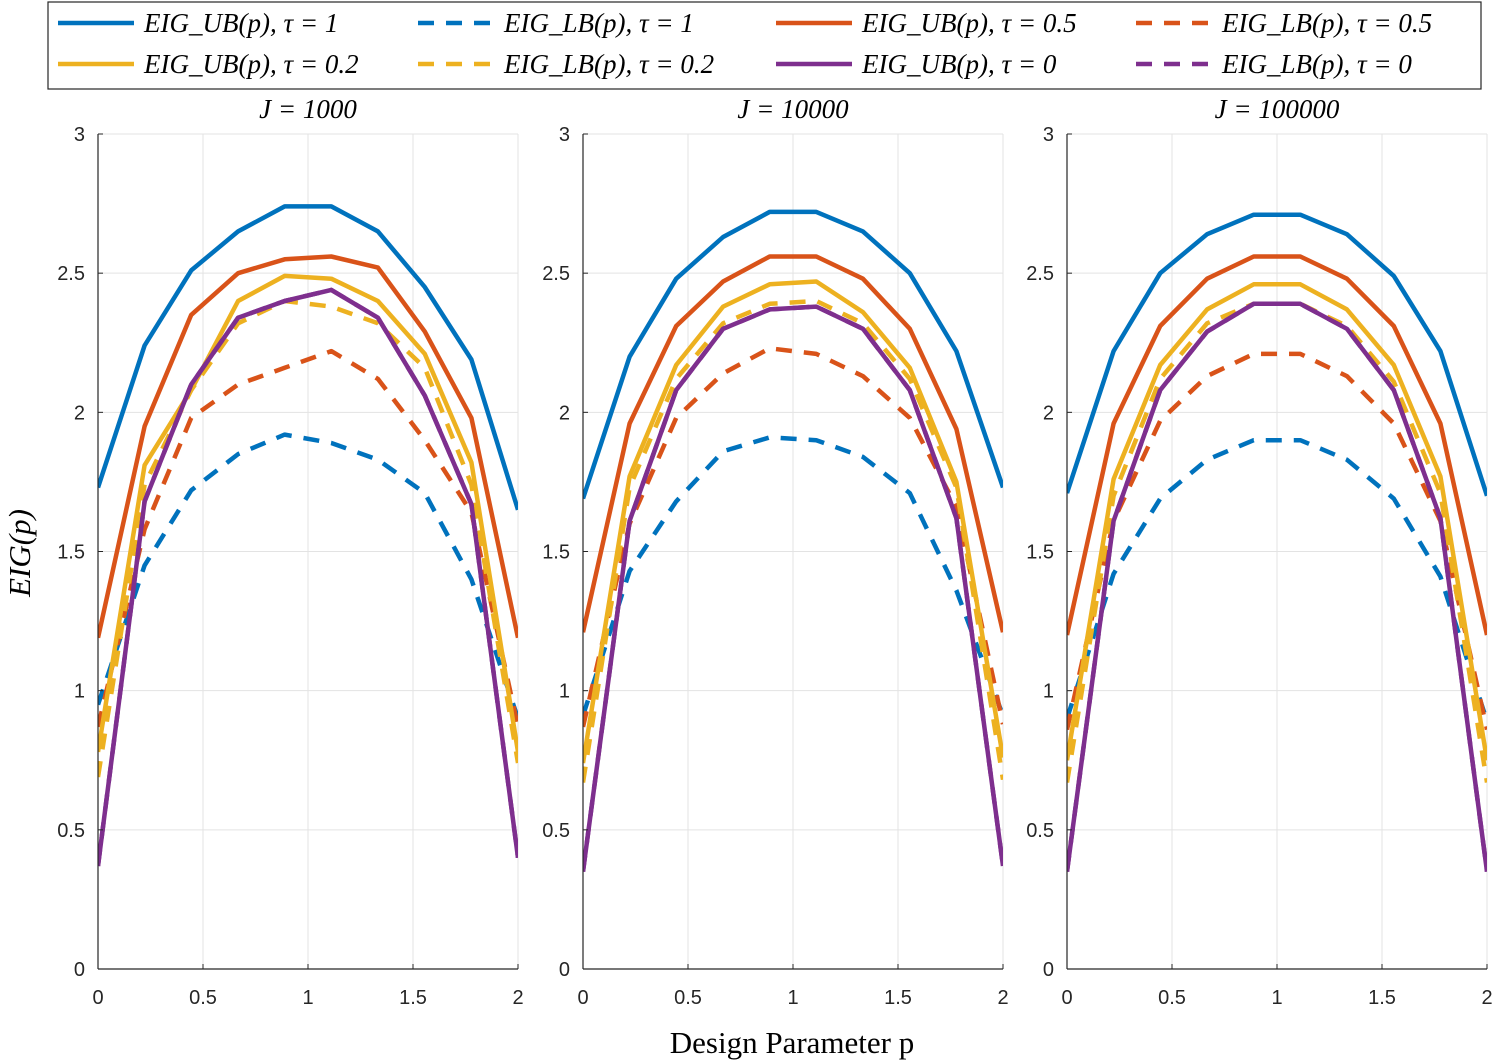  I want to click on legend-label: EIG_LB(p), τ = 0, so click(1316, 64).